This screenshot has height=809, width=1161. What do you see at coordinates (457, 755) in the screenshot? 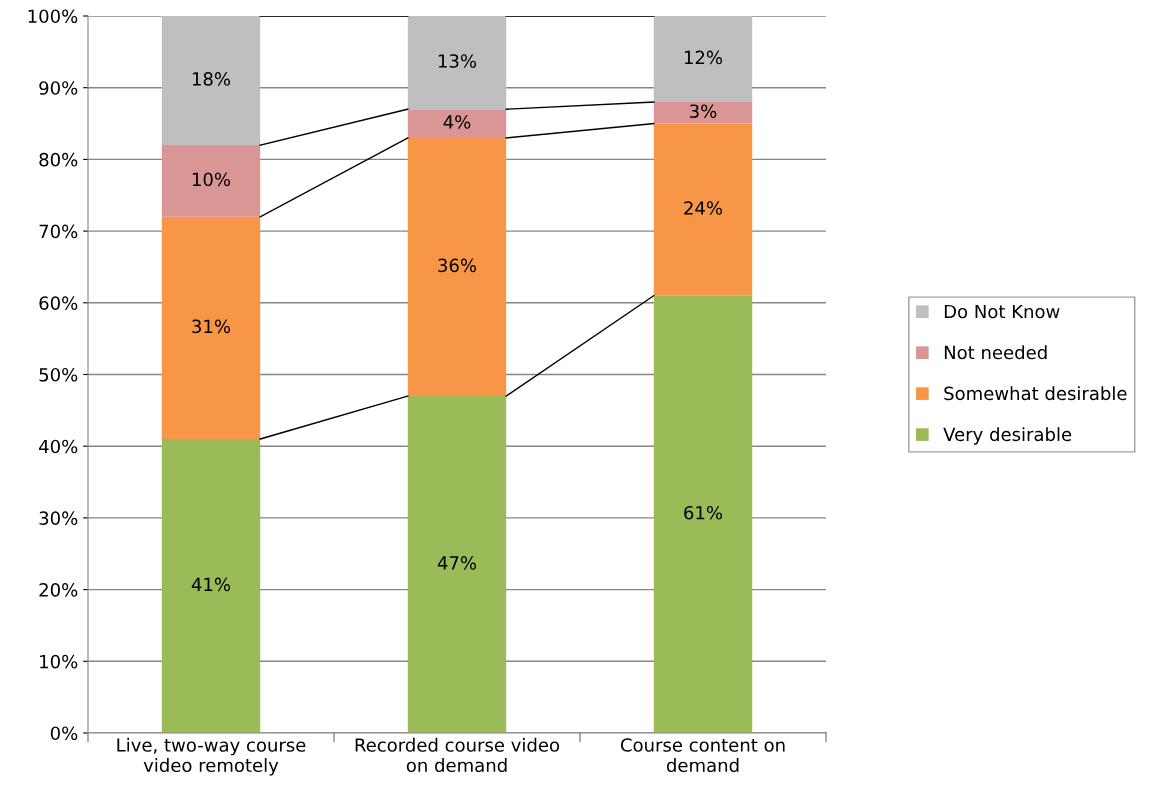
I see `x-tick-label: Recorded course video on demand` at bounding box center [457, 755].